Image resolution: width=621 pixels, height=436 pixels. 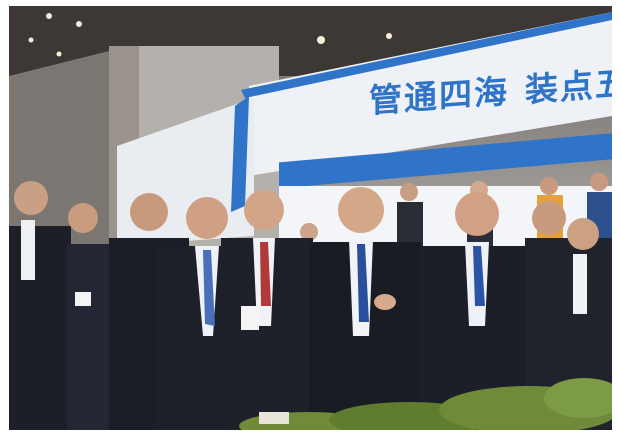 What do you see at coordinates (240, 154) in the screenshot?
I see `booth-side-stripe` at bounding box center [240, 154].